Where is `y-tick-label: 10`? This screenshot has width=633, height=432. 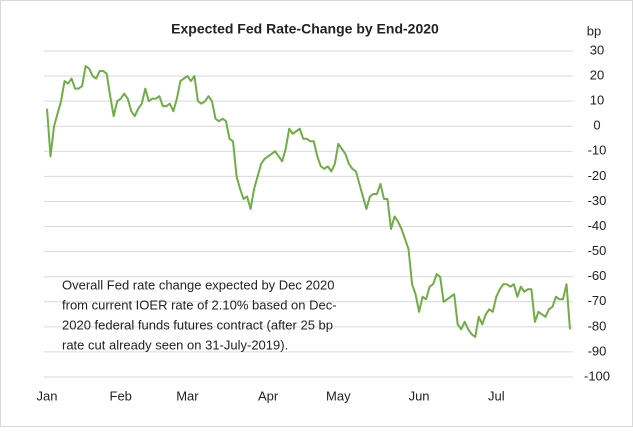 y-tick-label: 10 is located at coordinates (597, 100).